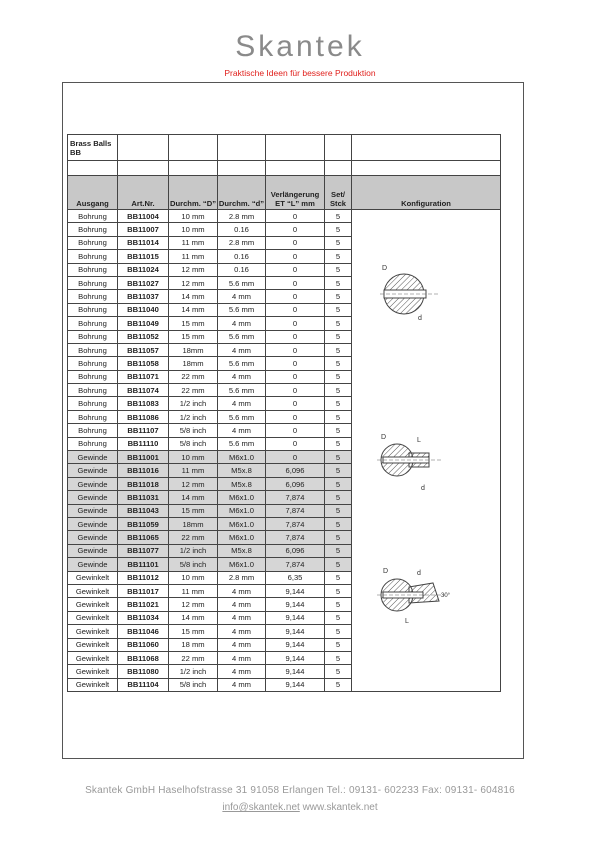 The height and width of the screenshot is (848, 600). I want to click on label-L: L, so click(419, 440).